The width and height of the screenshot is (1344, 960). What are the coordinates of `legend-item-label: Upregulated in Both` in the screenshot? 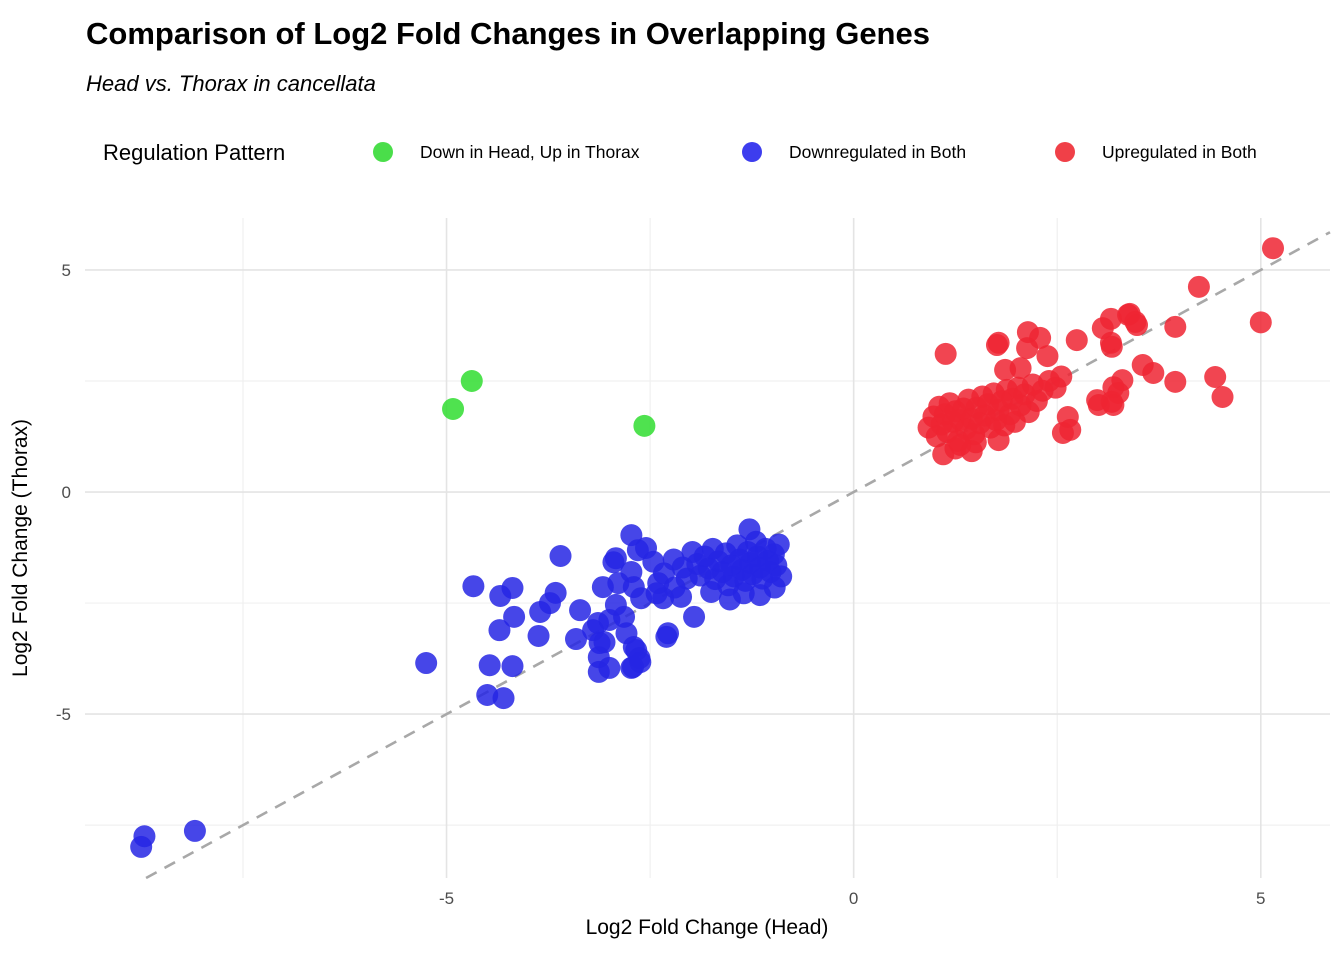 It's located at (1179, 152).